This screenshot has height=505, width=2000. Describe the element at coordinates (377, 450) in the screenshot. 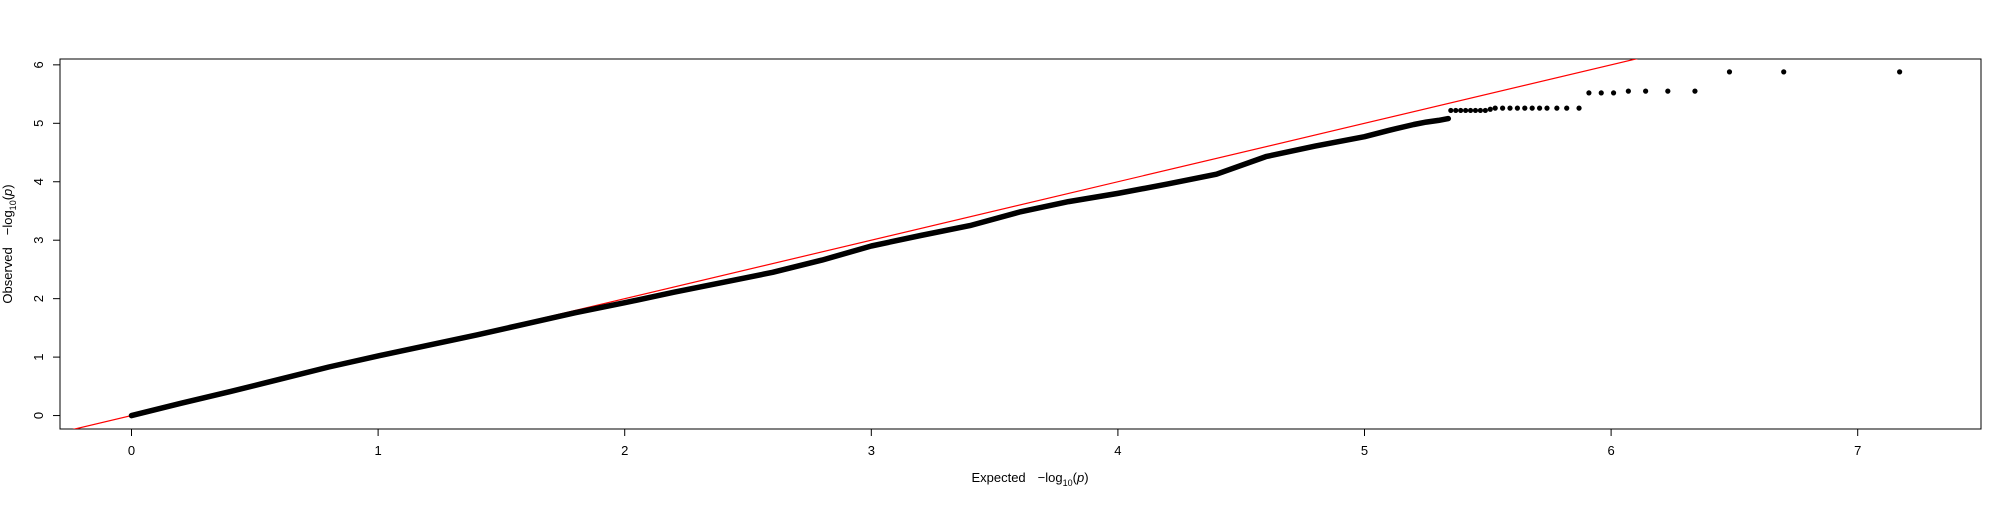

I see `x-tick-label: 1` at that location.